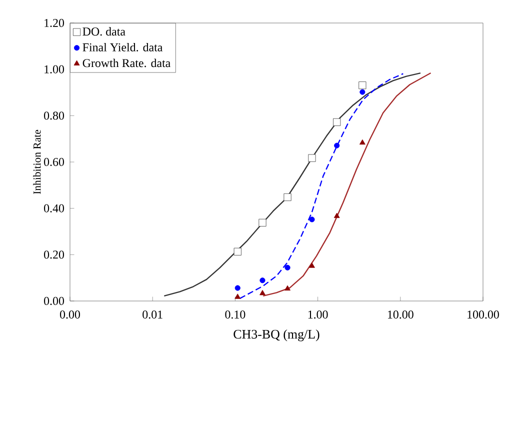  What do you see at coordinates (277, 335) in the screenshot?
I see `x-axis-title: CH3-BQ (mg/L)` at bounding box center [277, 335].